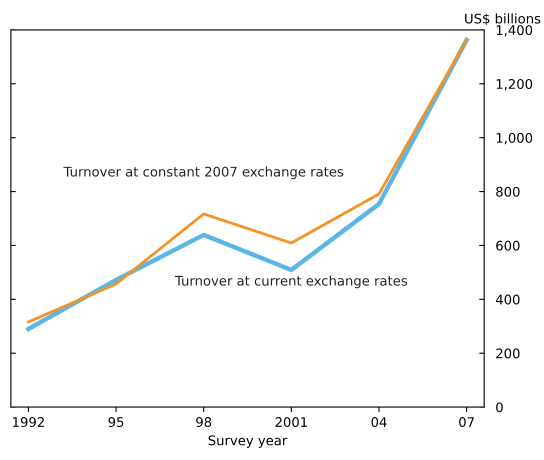 The height and width of the screenshot is (460, 544). Describe the element at coordinates (514, 84) in the screenshot. I see `y-tick-label: 1,200` at that location.